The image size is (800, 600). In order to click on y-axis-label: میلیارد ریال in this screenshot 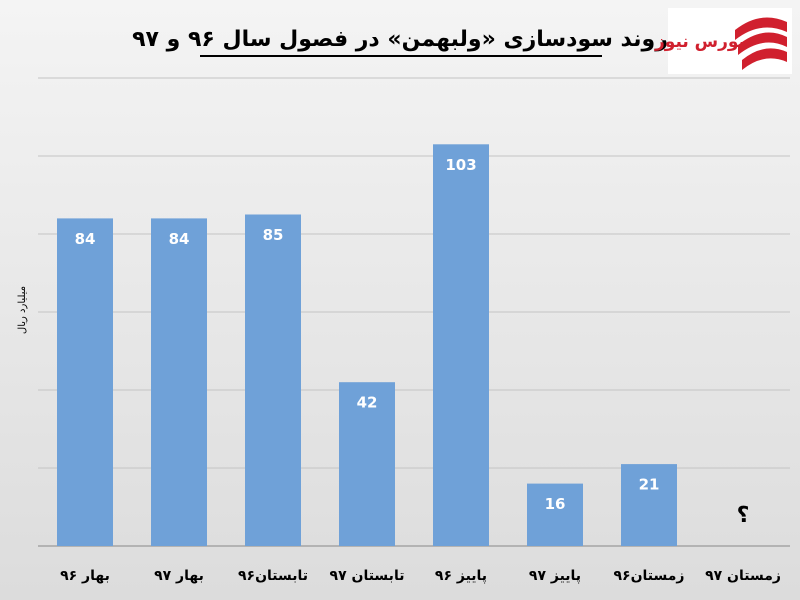, I will do `click(22, 310)`.